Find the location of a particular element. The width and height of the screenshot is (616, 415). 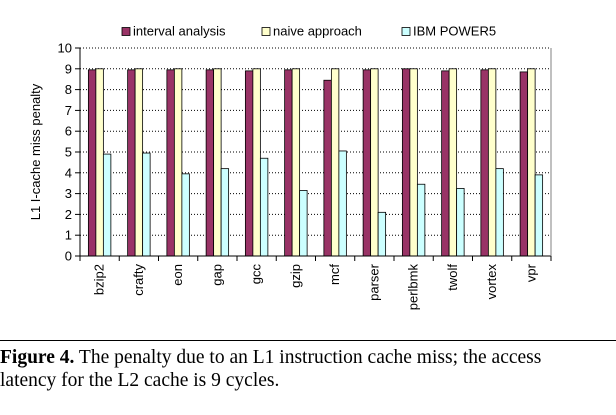

bar-naive-approach-parser is located at coordinates (374, 162).